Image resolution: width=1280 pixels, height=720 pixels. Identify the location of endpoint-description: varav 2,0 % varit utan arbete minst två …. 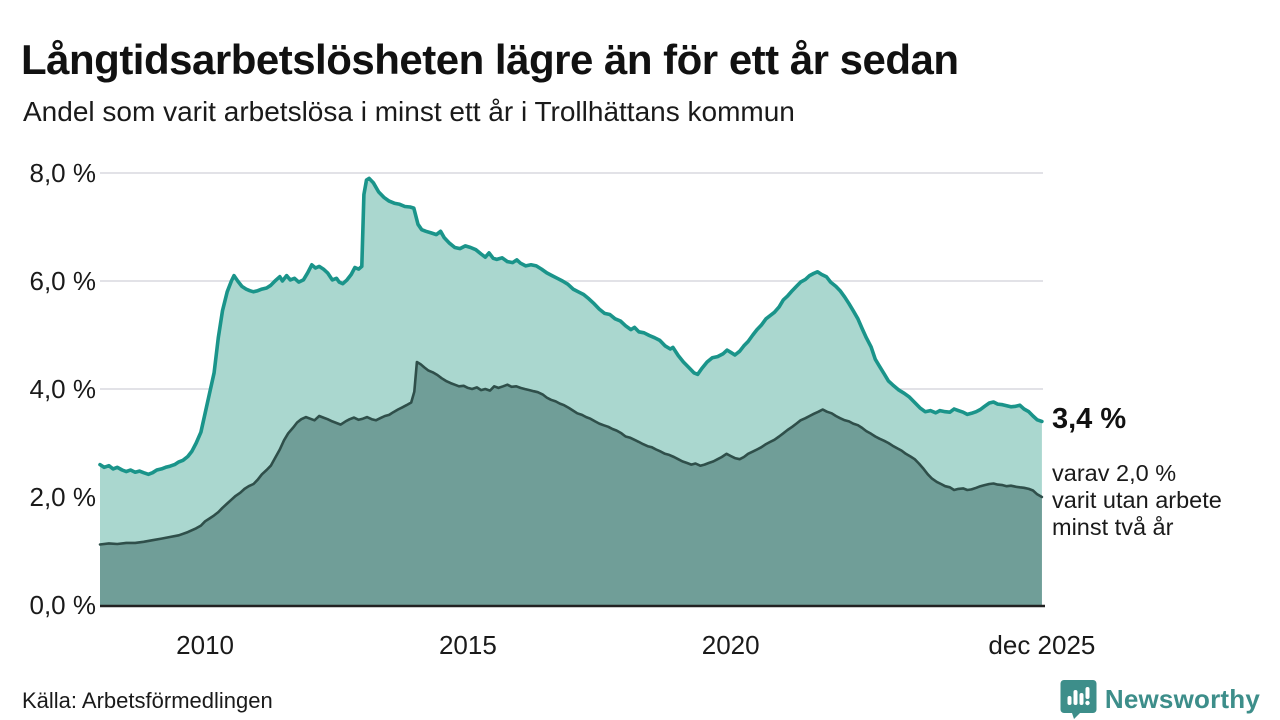
(1159, 500).